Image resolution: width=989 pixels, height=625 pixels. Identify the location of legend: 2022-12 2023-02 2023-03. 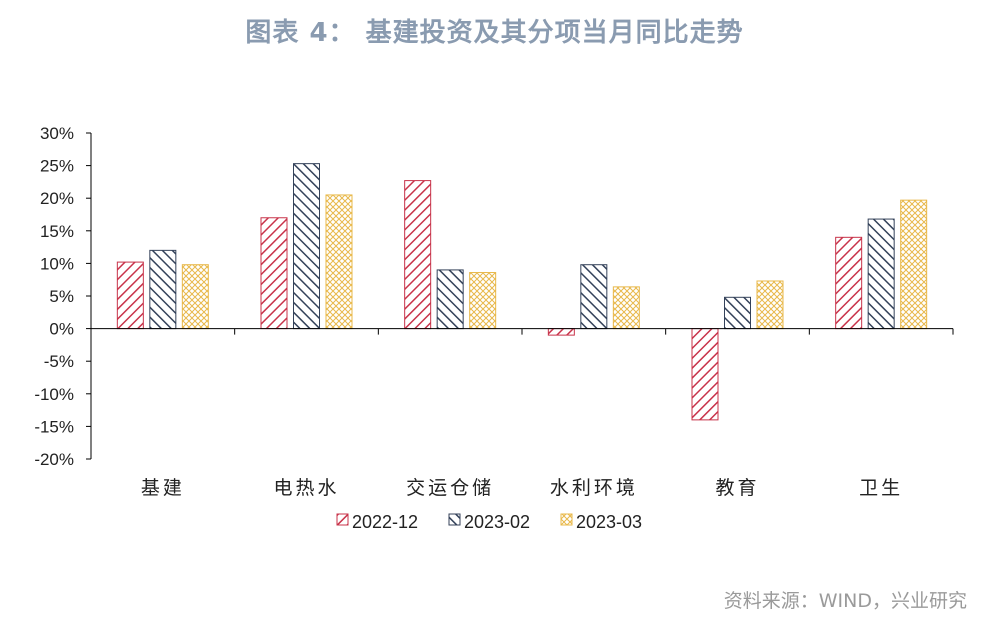
(489, 522).